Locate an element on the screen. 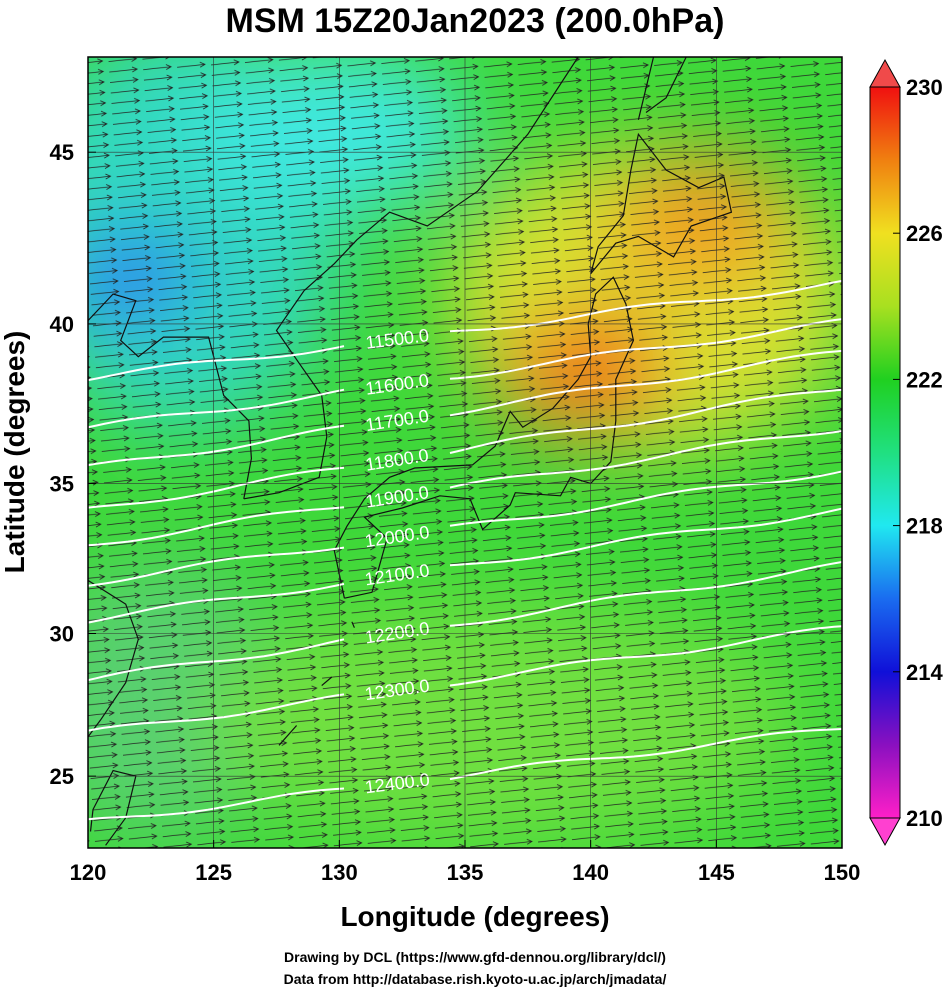  colorbar-tick-label: 214 is located at coordinates (924, 672).